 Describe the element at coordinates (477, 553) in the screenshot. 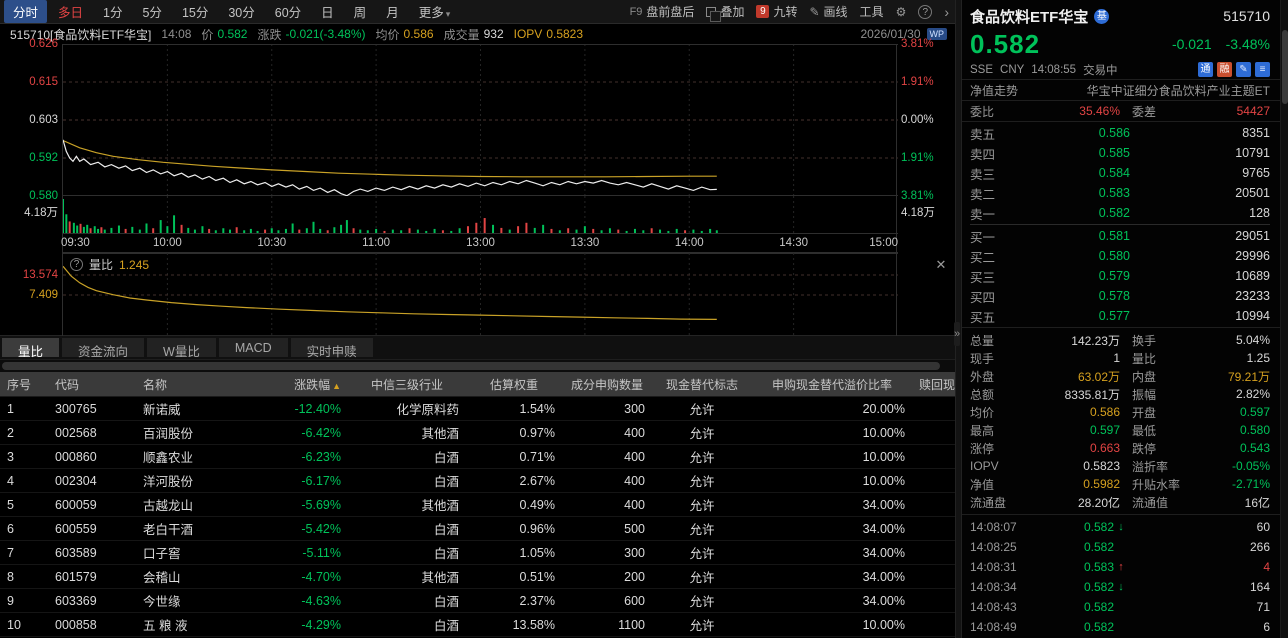

I see `table-row: 7 603589 口子窖 -5.11% 白酒 1.05% 300 允许 34.00%` at that location.